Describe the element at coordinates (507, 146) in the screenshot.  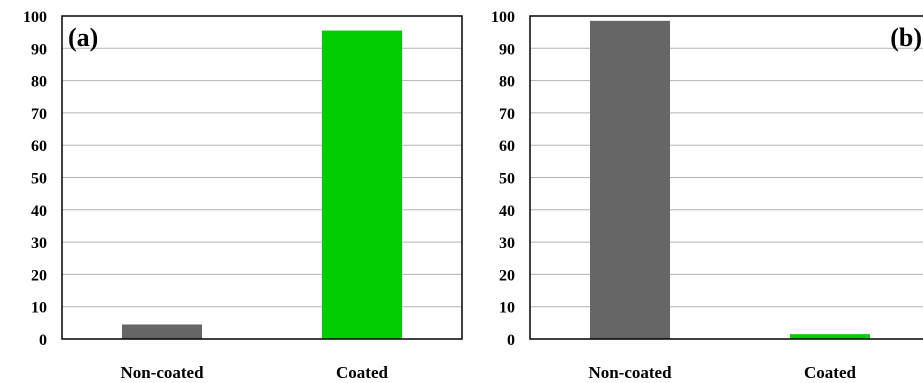
I see `chart-b-y-tick-label: 60` at that location.